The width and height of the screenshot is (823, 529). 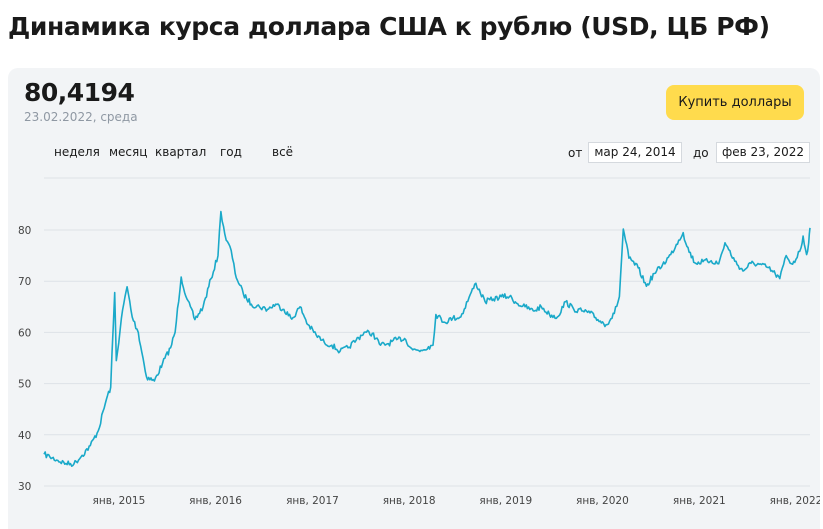 I want to click on tab-quarter: квартал, so click(x=181, y=152).